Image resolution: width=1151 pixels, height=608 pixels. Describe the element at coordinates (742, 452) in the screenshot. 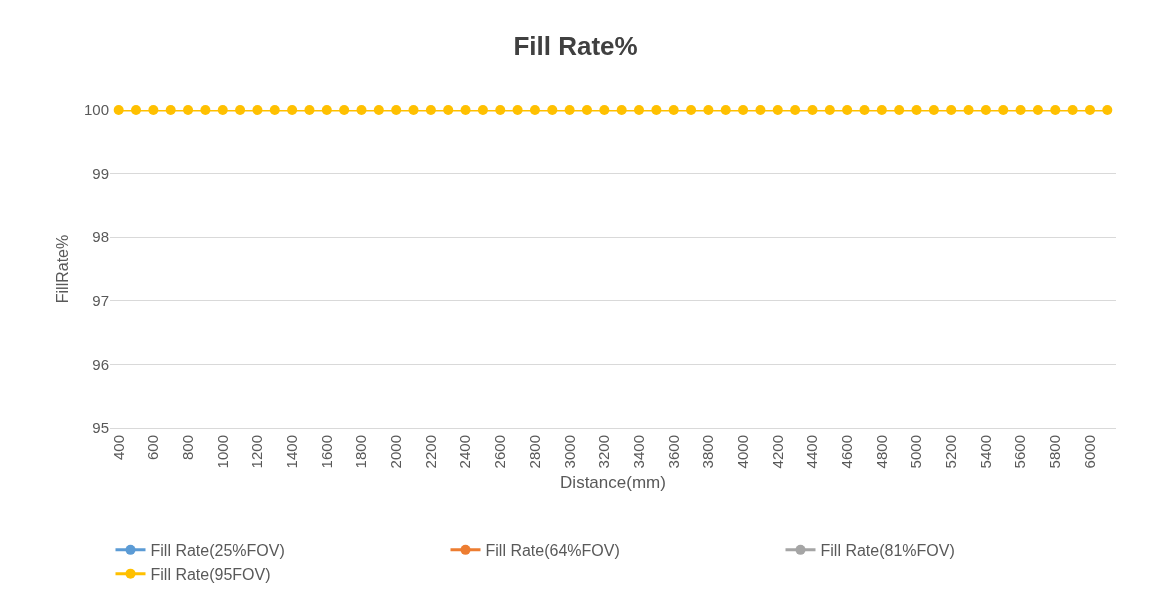

I see `x-tick-label: 4000` at that location.